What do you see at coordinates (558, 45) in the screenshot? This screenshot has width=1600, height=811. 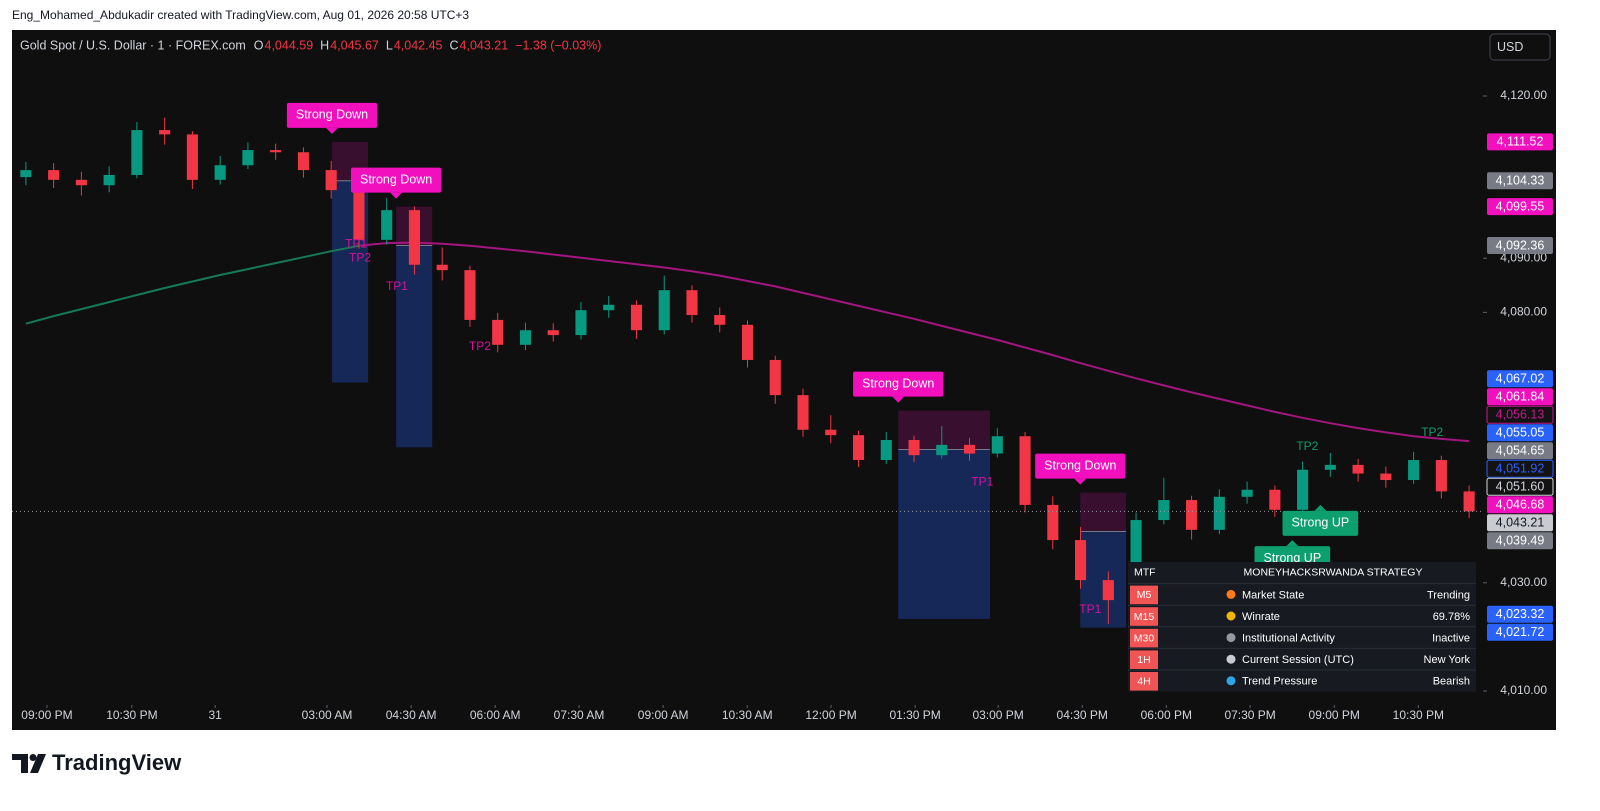 I see `legend-text: −1.38 (−0.03%)` at bounding box center [558, 45].